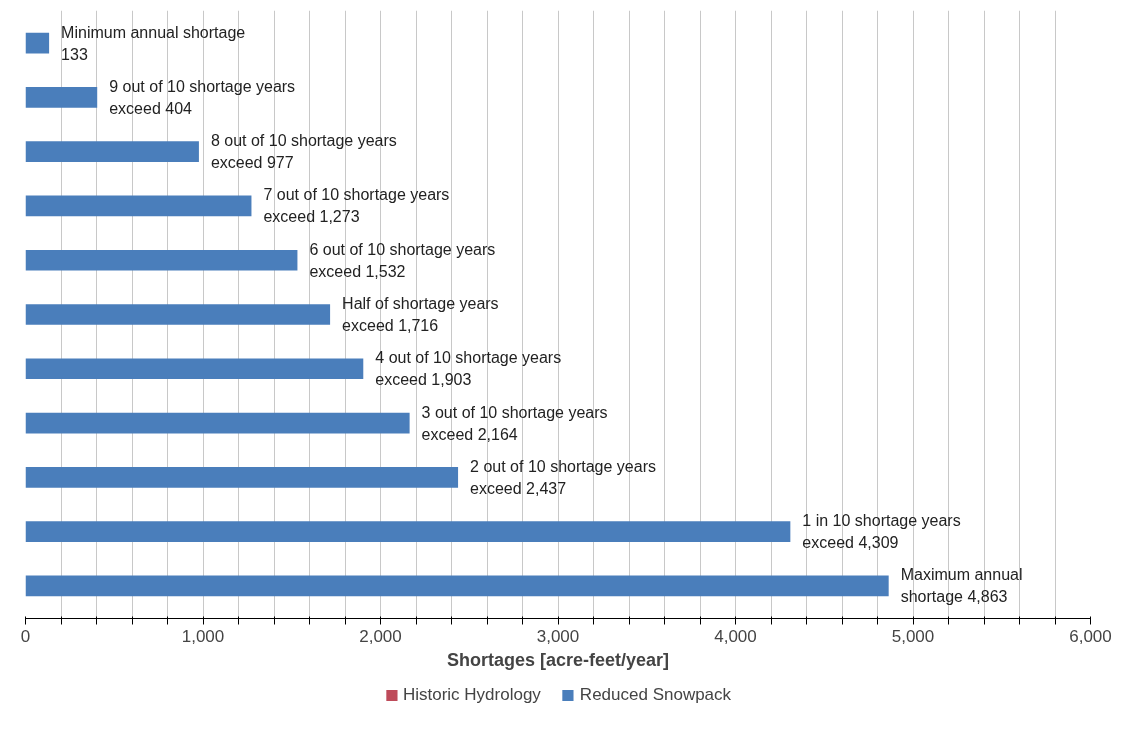 The width and height of the screenshot is (1135, 729). What do you see at coordinates (202, 97) in the screenshot?
I see `data-label: 9 out of 10 shortage years exceed 404` at bounding box center [202, 97].